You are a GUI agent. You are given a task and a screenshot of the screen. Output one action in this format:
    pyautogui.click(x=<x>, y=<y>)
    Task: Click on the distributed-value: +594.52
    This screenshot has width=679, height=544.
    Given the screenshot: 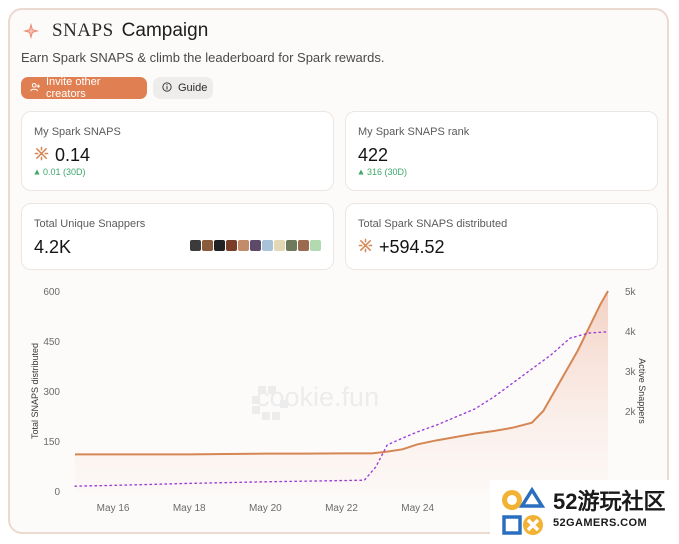 What is the action you would take?
    pyautogui.click(x=412, y=247)
    